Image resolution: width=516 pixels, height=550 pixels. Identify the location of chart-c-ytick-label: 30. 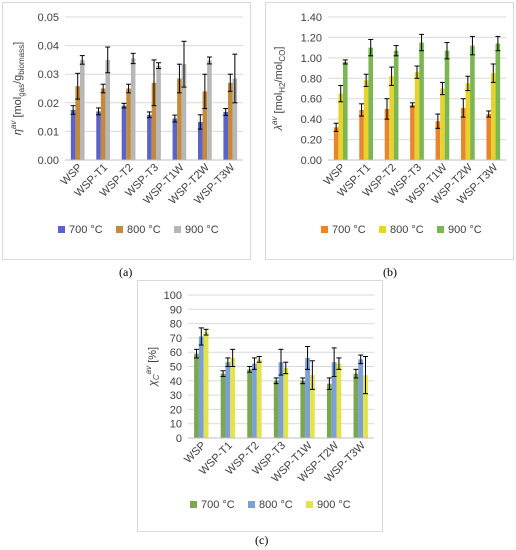
(176, 396).